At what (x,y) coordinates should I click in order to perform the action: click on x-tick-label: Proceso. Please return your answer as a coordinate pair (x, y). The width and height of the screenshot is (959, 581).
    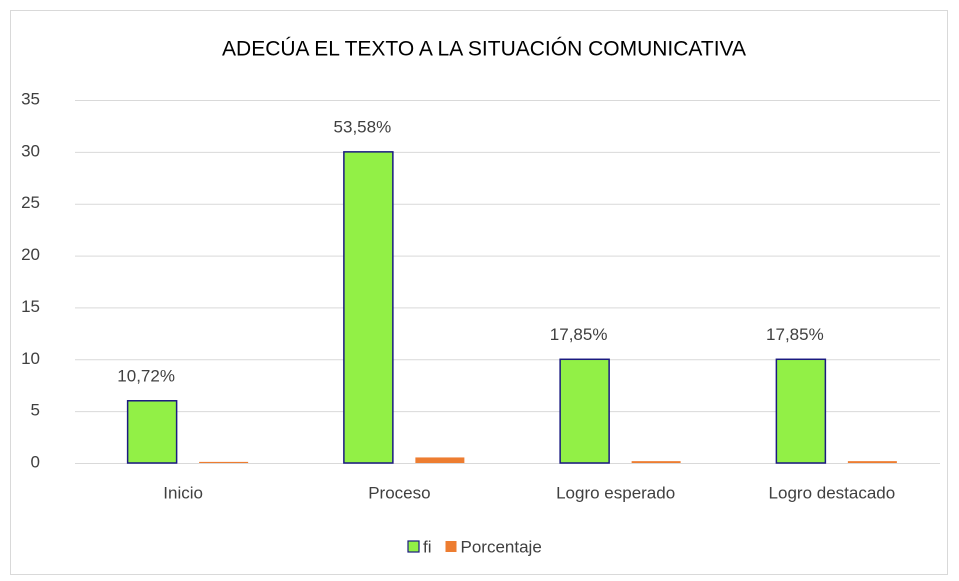
    Looking at the image, I should click on (399, 492).